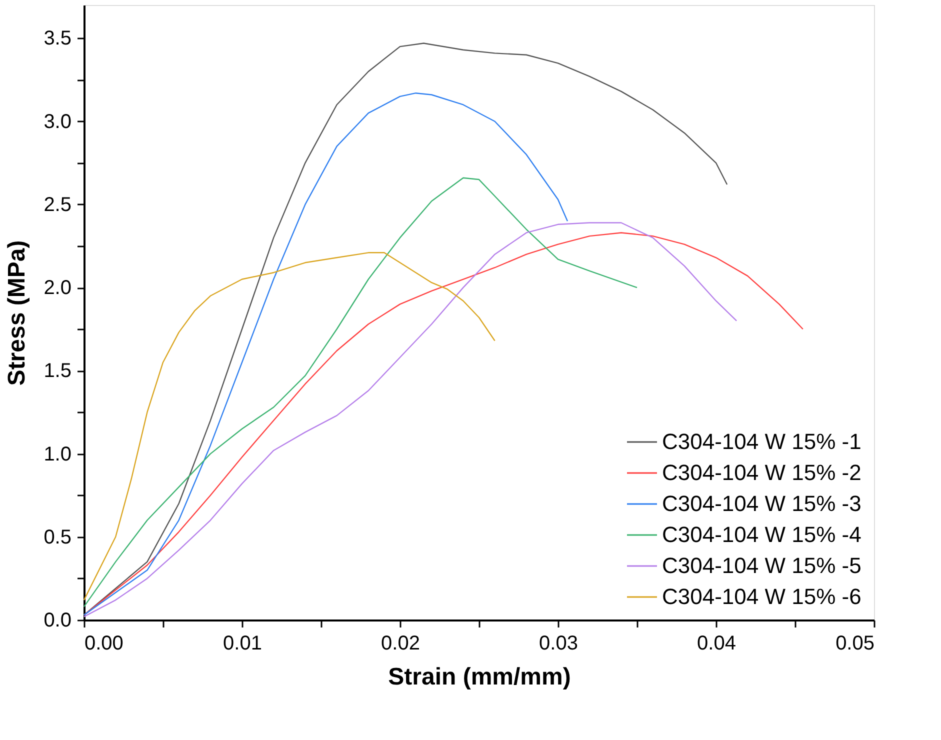 The height and width of the screenshot is (740, 941). Describe the element at coordinates (104, 643) in the screenshot. I see `x-tick-label: 0.00` at that location.